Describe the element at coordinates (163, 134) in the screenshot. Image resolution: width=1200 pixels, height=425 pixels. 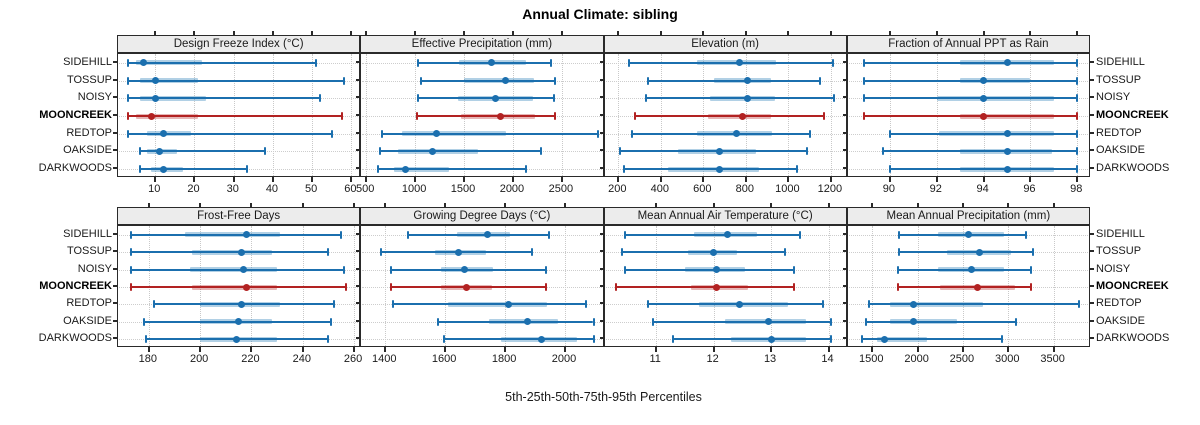
I see `median-dot-redtop` at that location.